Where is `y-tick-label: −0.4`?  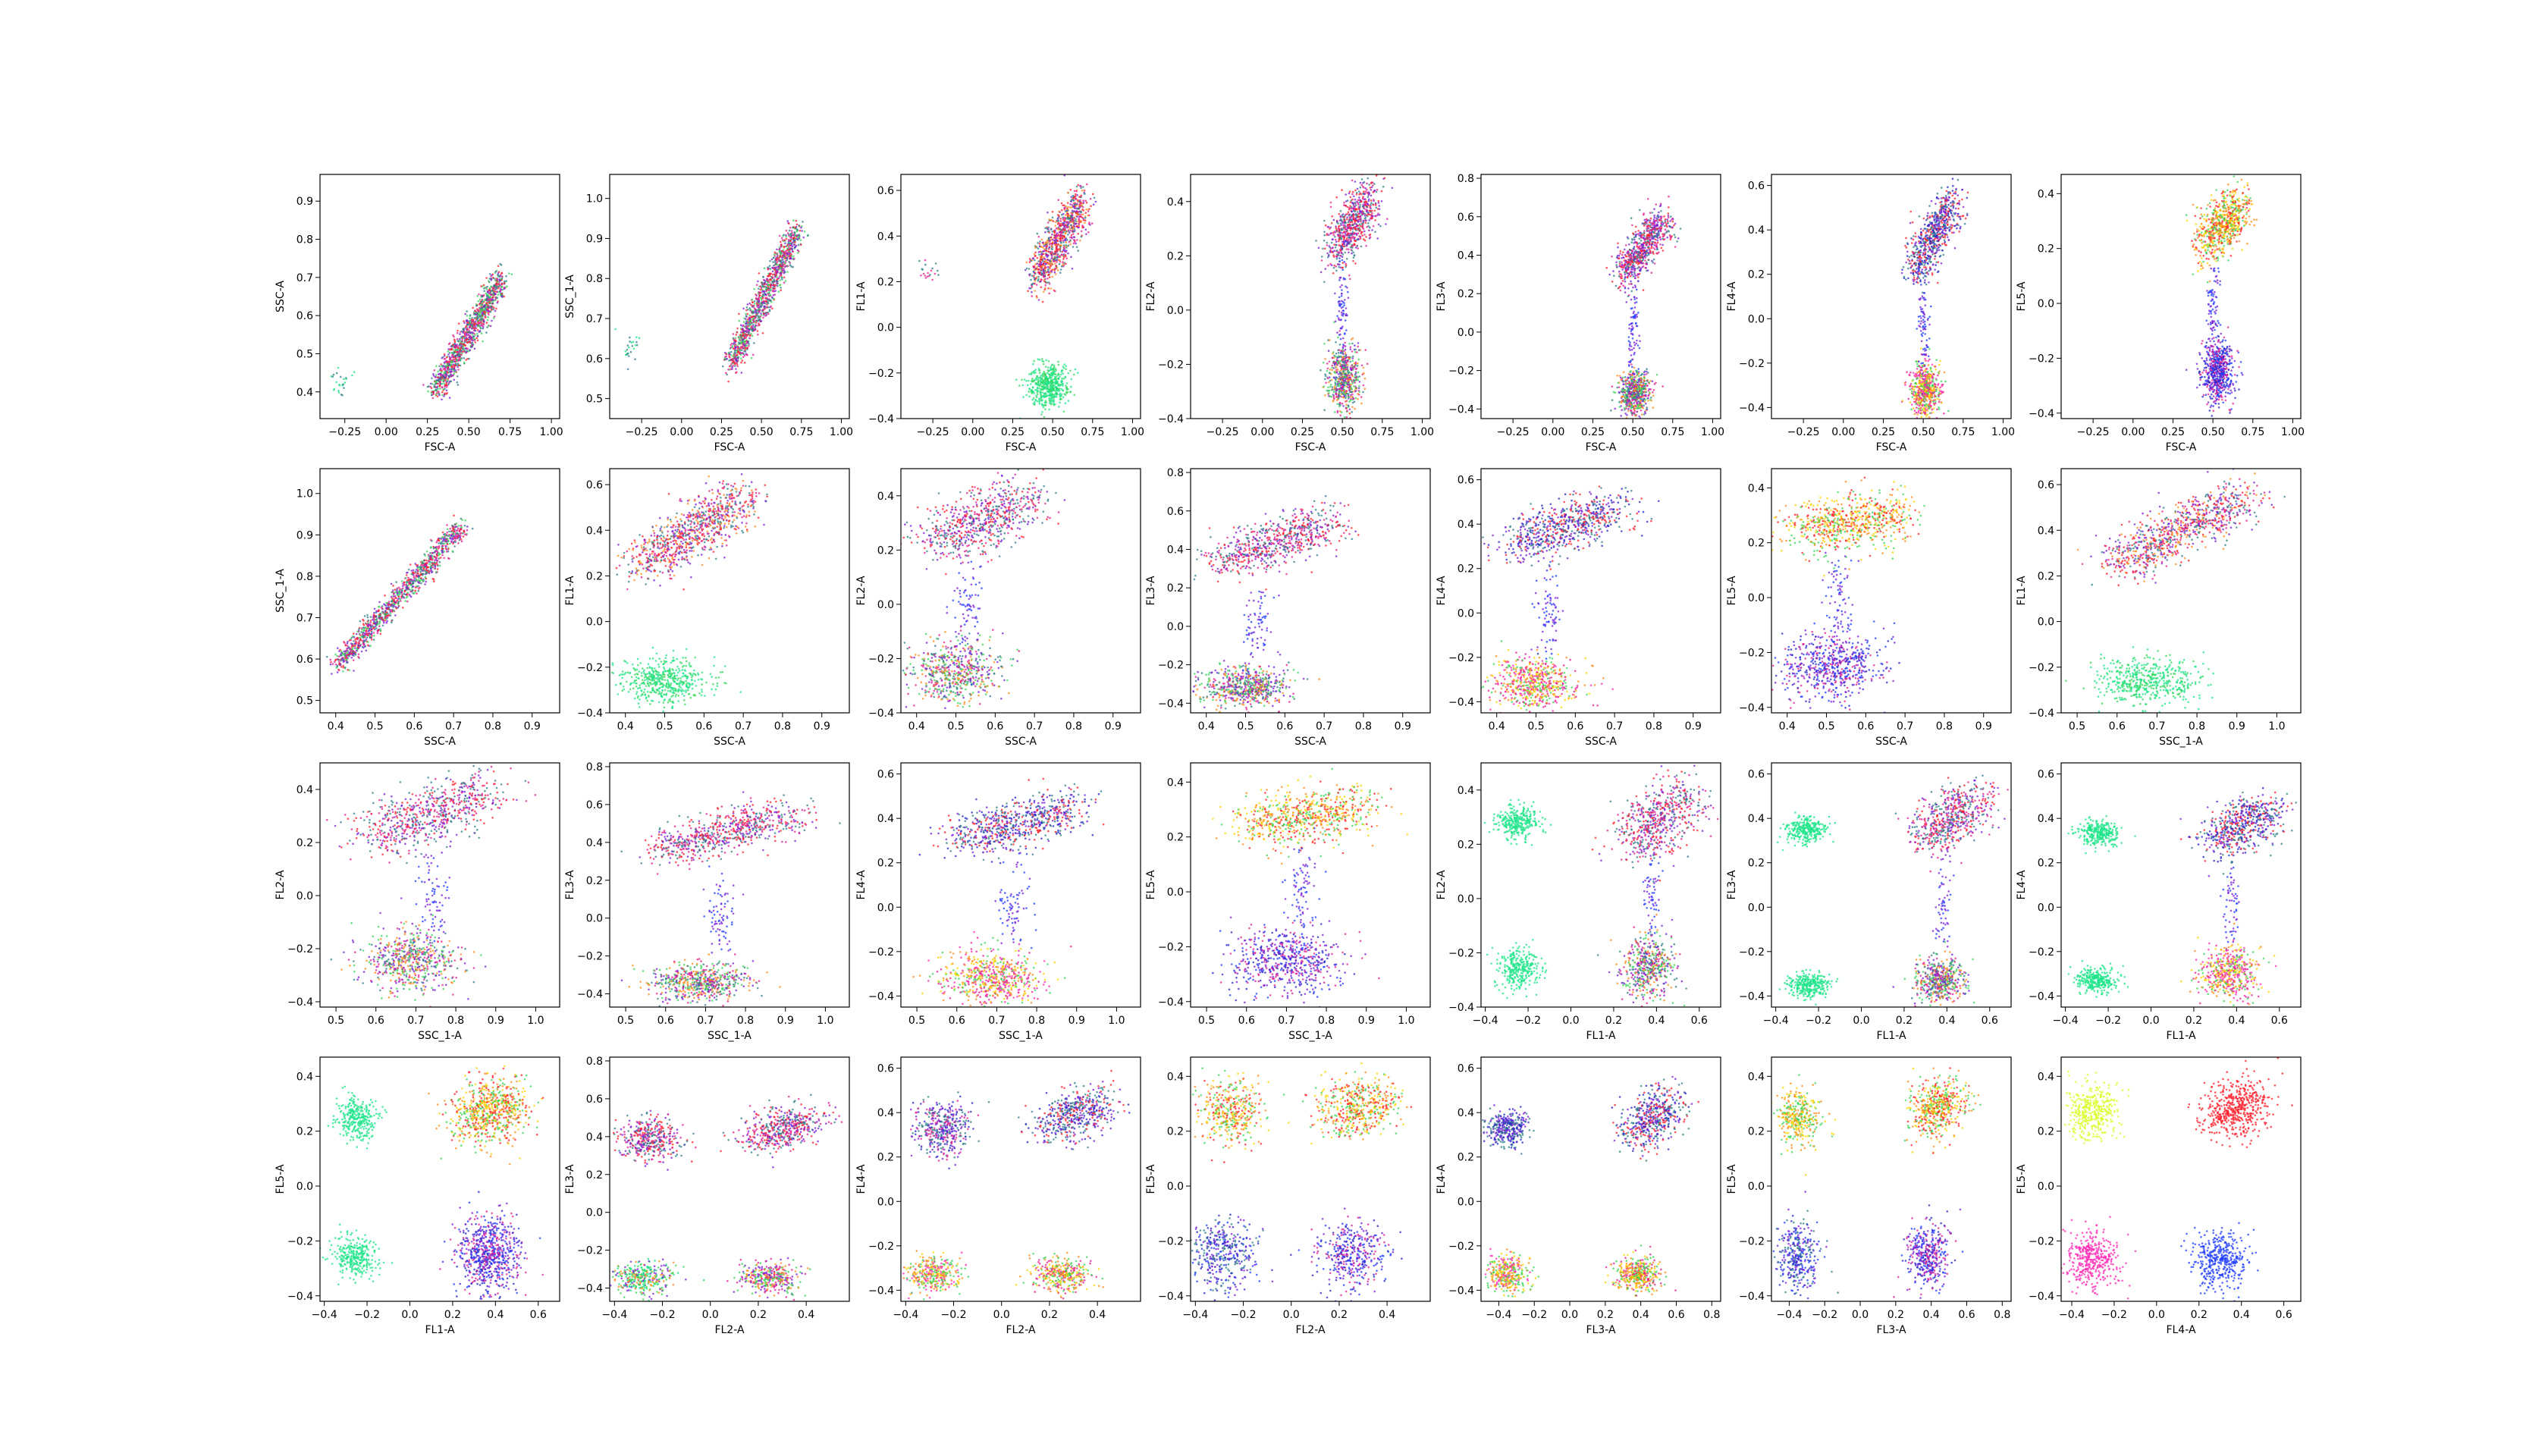 y-tick-label: −0.4 is located at coordinates (881, 419).